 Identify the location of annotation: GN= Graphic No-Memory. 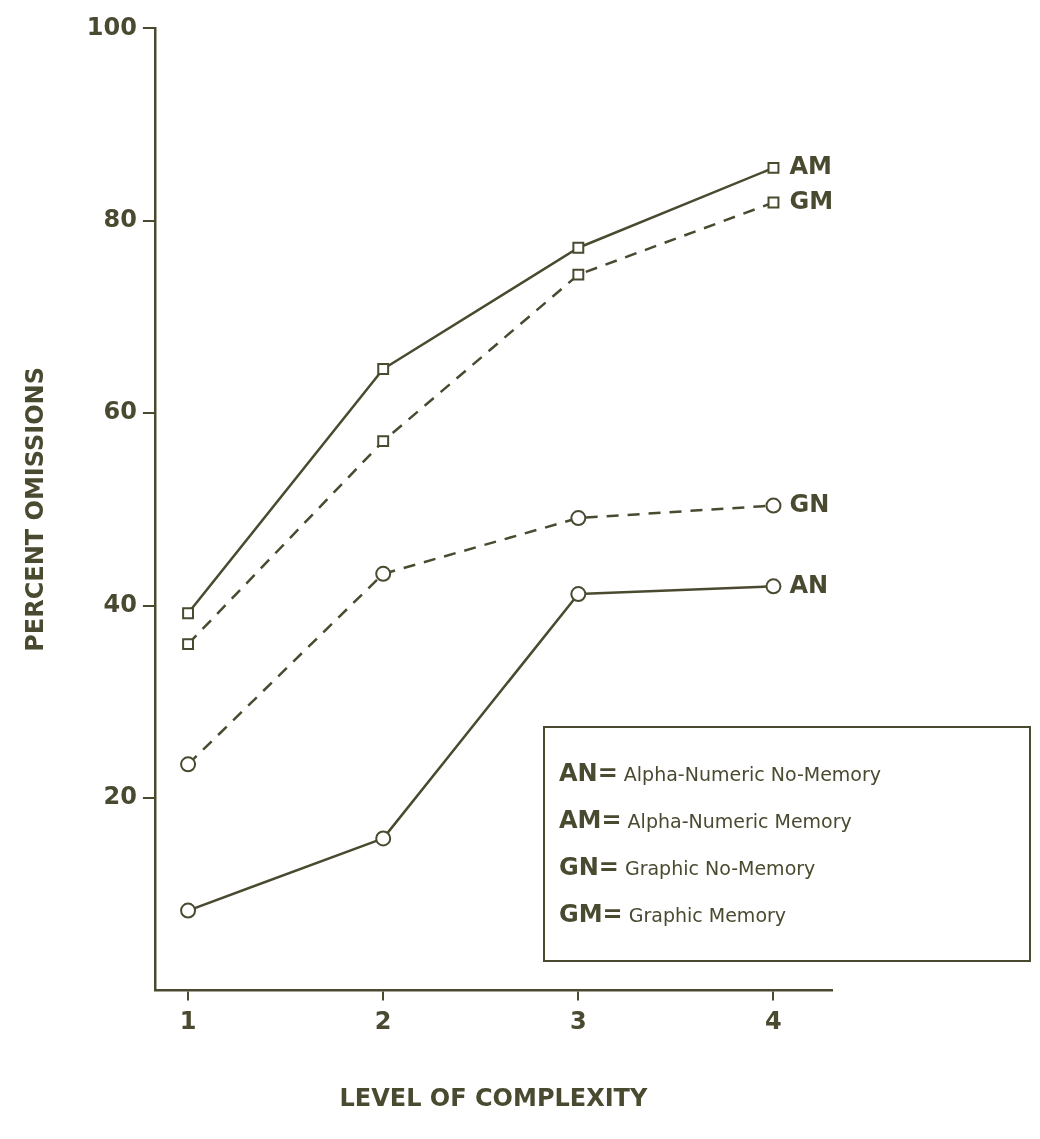
(687, 867).